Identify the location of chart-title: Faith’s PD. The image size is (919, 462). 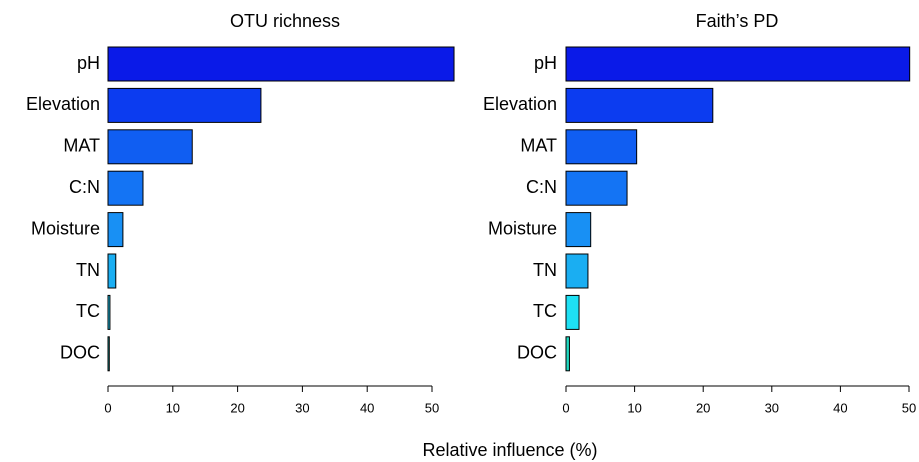
(737, 21).